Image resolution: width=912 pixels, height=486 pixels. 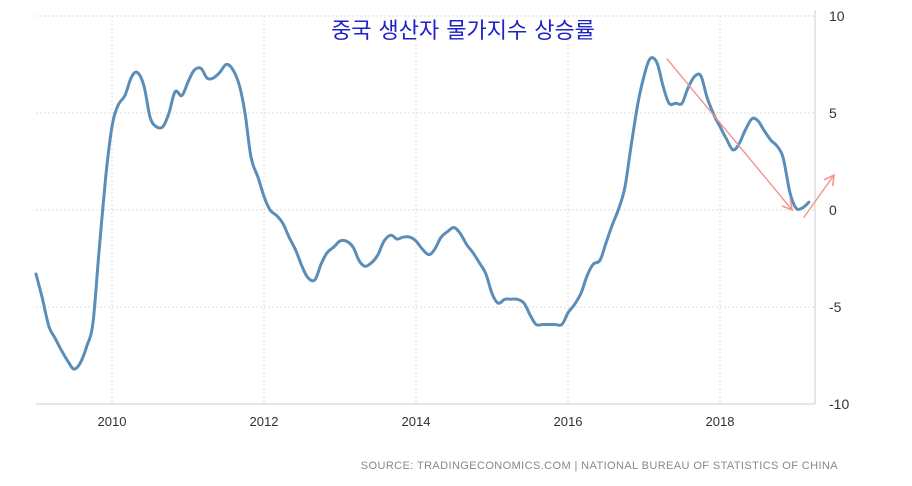 I want to click on annotation-layer, so click(x=750, y=138).